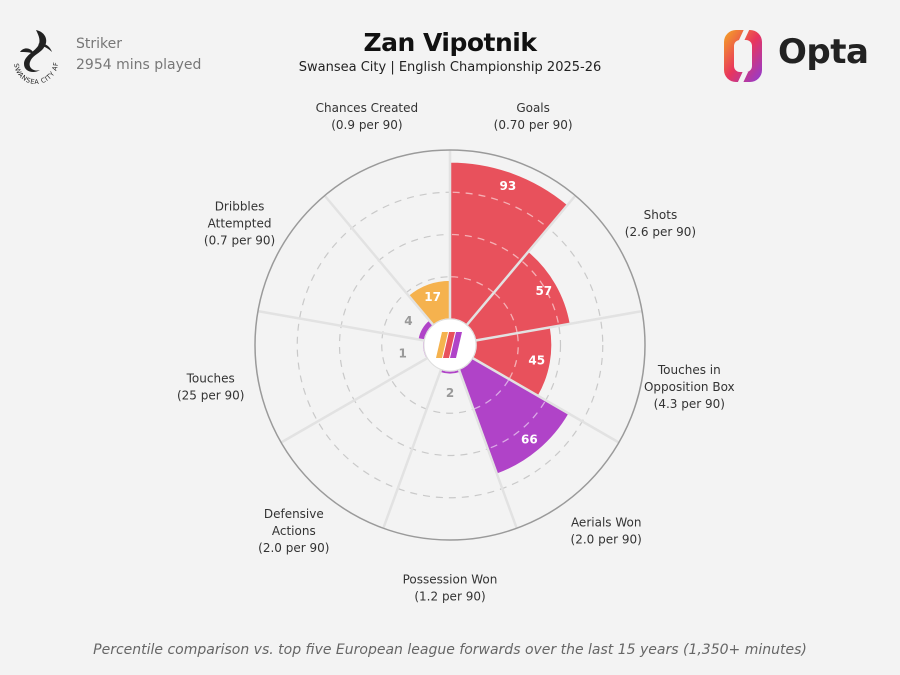  Describe the element at coordinates (689, 404) in the screenshot. I see `category-label-line: (4.3 per 90)` at that location.